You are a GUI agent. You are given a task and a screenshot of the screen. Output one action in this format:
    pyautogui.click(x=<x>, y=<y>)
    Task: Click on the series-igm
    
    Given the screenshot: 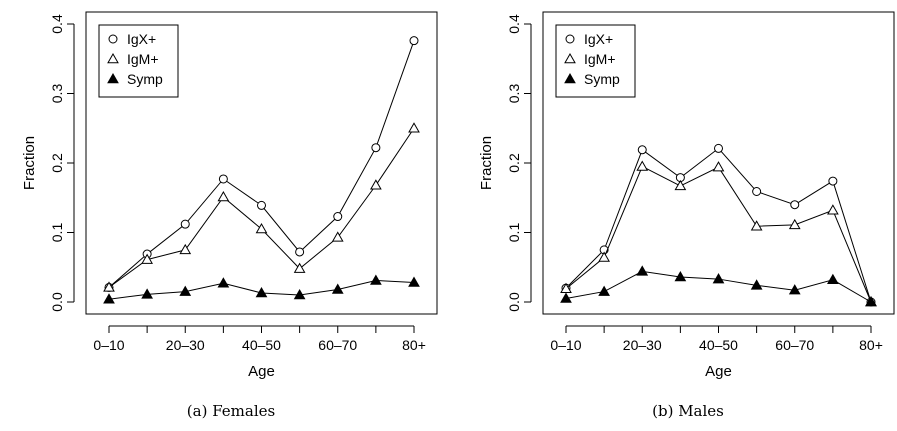 What is the action you would take?
    pyautogui.click(x=261, y=207)
    